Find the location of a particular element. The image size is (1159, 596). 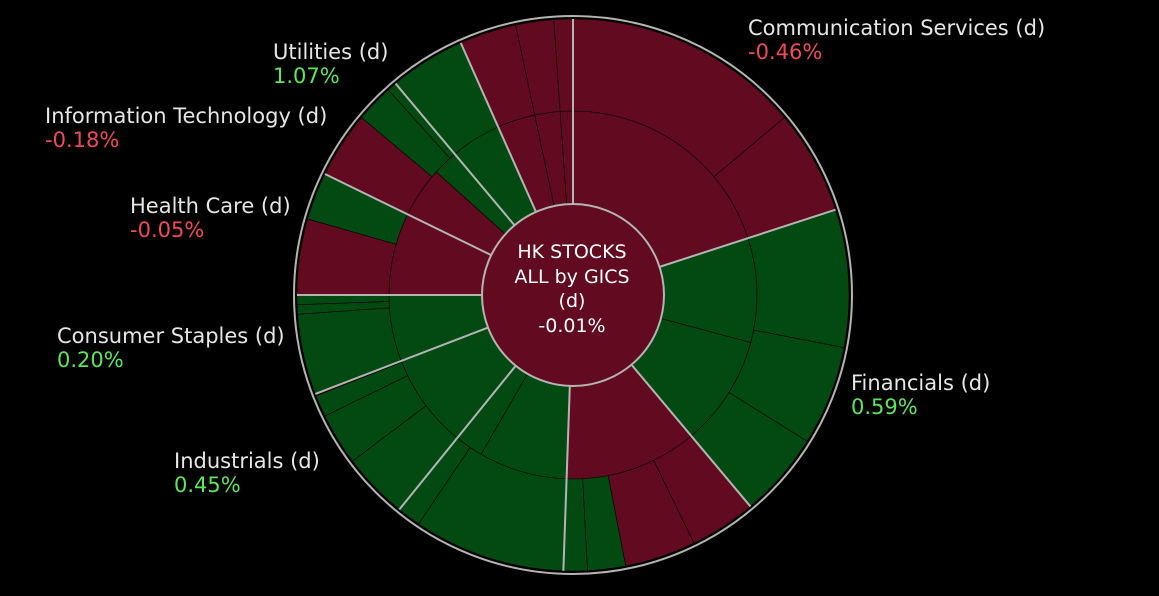

sector-change: 0.20% is located at coordinates (90, 360).